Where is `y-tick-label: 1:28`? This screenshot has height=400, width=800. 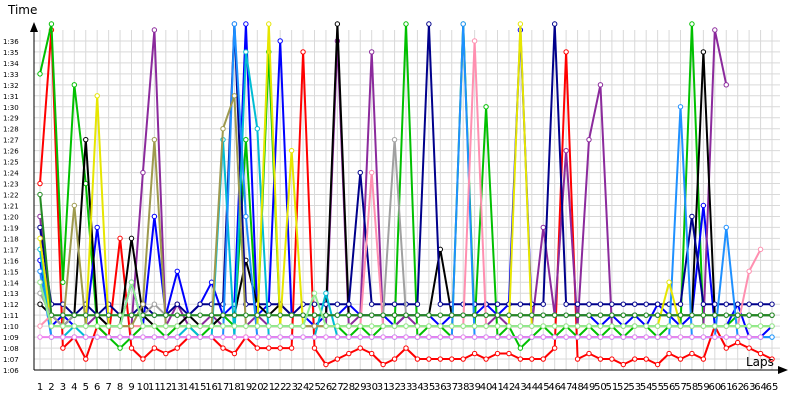
y-tick-label: 1:28 is located at coordinates (11, 130).